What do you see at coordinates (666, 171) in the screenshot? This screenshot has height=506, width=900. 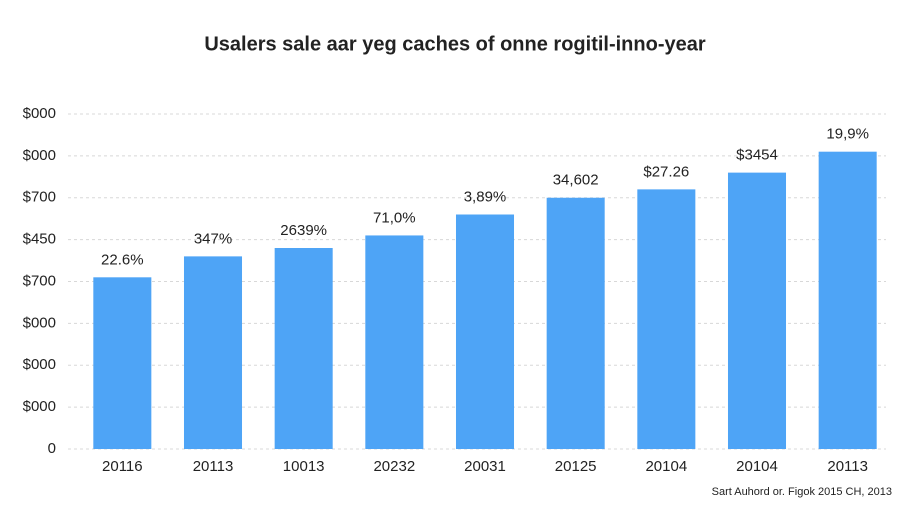 I see `data-label: $27.26` at bounding box center [666, 171].